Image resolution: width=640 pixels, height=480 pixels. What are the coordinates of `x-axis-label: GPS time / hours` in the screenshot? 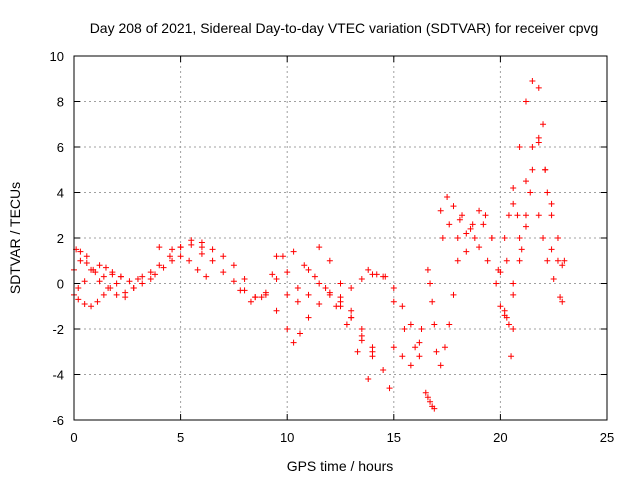 It's located at (340, 466).